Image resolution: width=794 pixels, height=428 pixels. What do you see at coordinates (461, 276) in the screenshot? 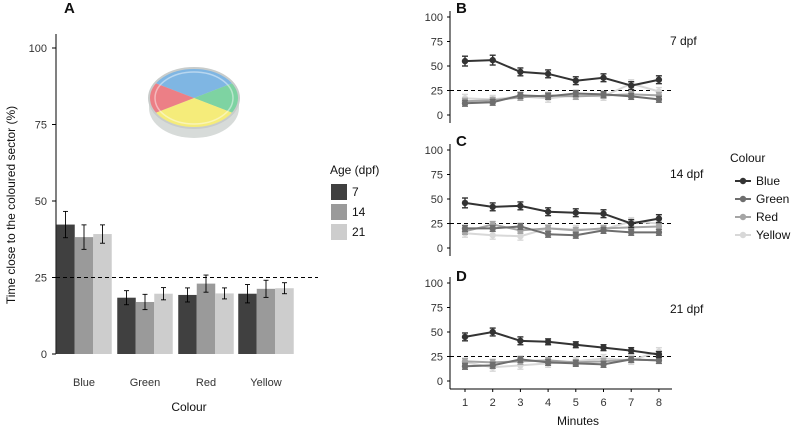
I see `panel-d-letter: D` at bounding box center [461, 276].